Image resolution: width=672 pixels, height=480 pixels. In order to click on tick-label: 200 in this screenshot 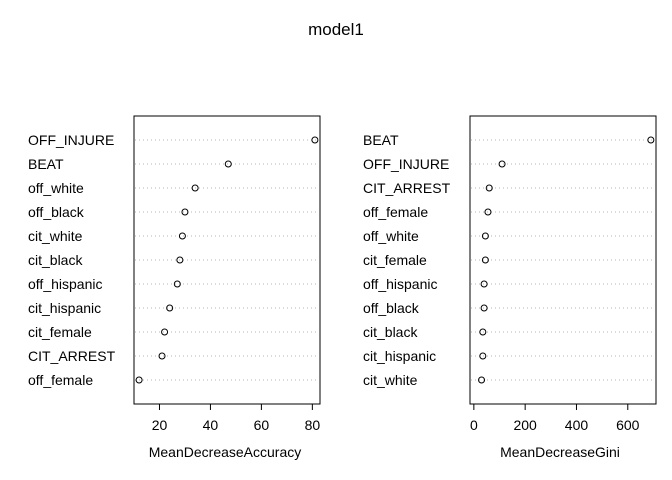, I will do `click(525, 425)`.